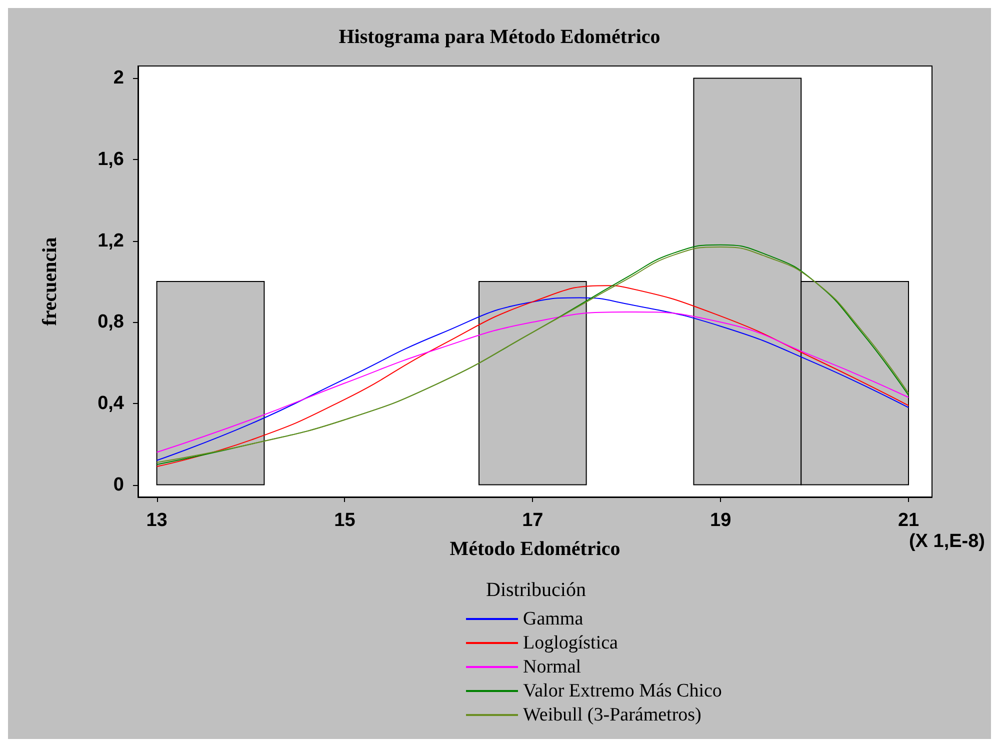  Describe the element at coordinates (571, 643) in the screenshot. I see `legend-label: Loglogística` at that location.